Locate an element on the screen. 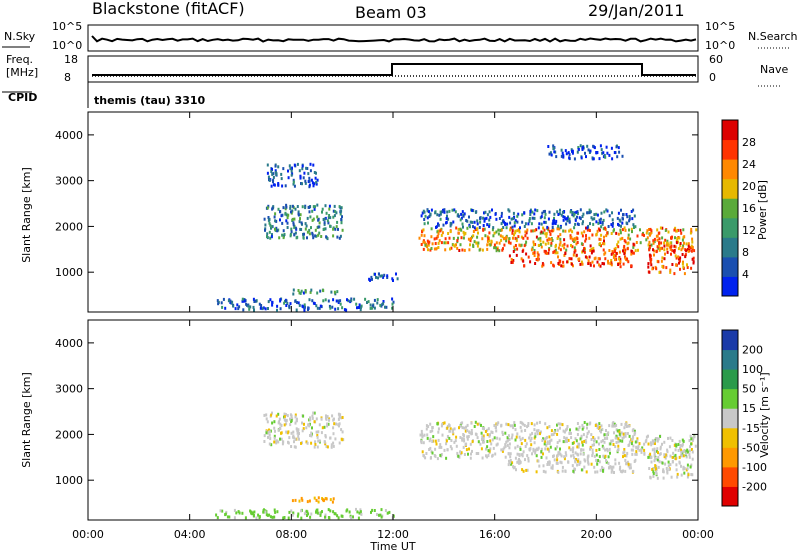 This screenshot has width=800, height=558. y-tick-label: 3000 is located at coordinates (69, 389).